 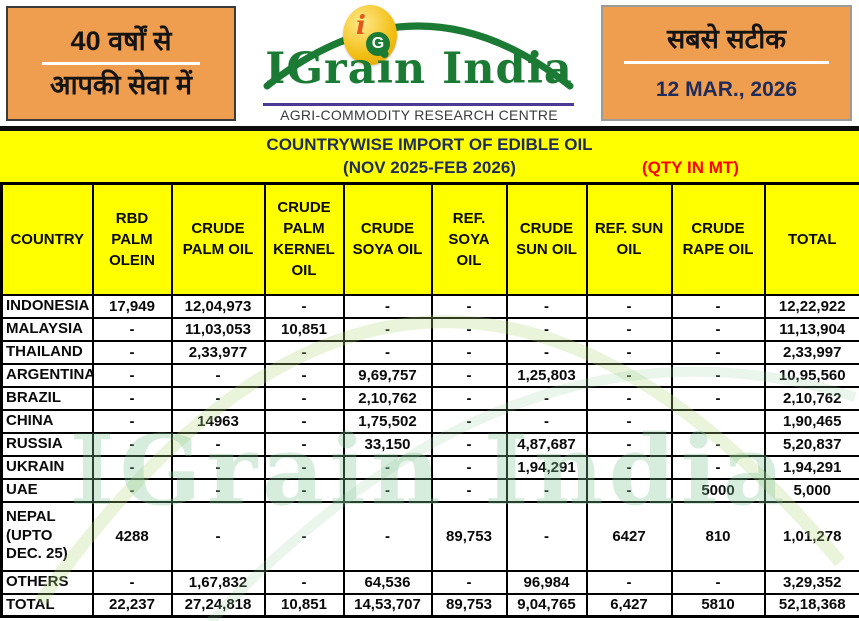 I want to click on value-cell: 5,20,837, so click(x=811, y=444).